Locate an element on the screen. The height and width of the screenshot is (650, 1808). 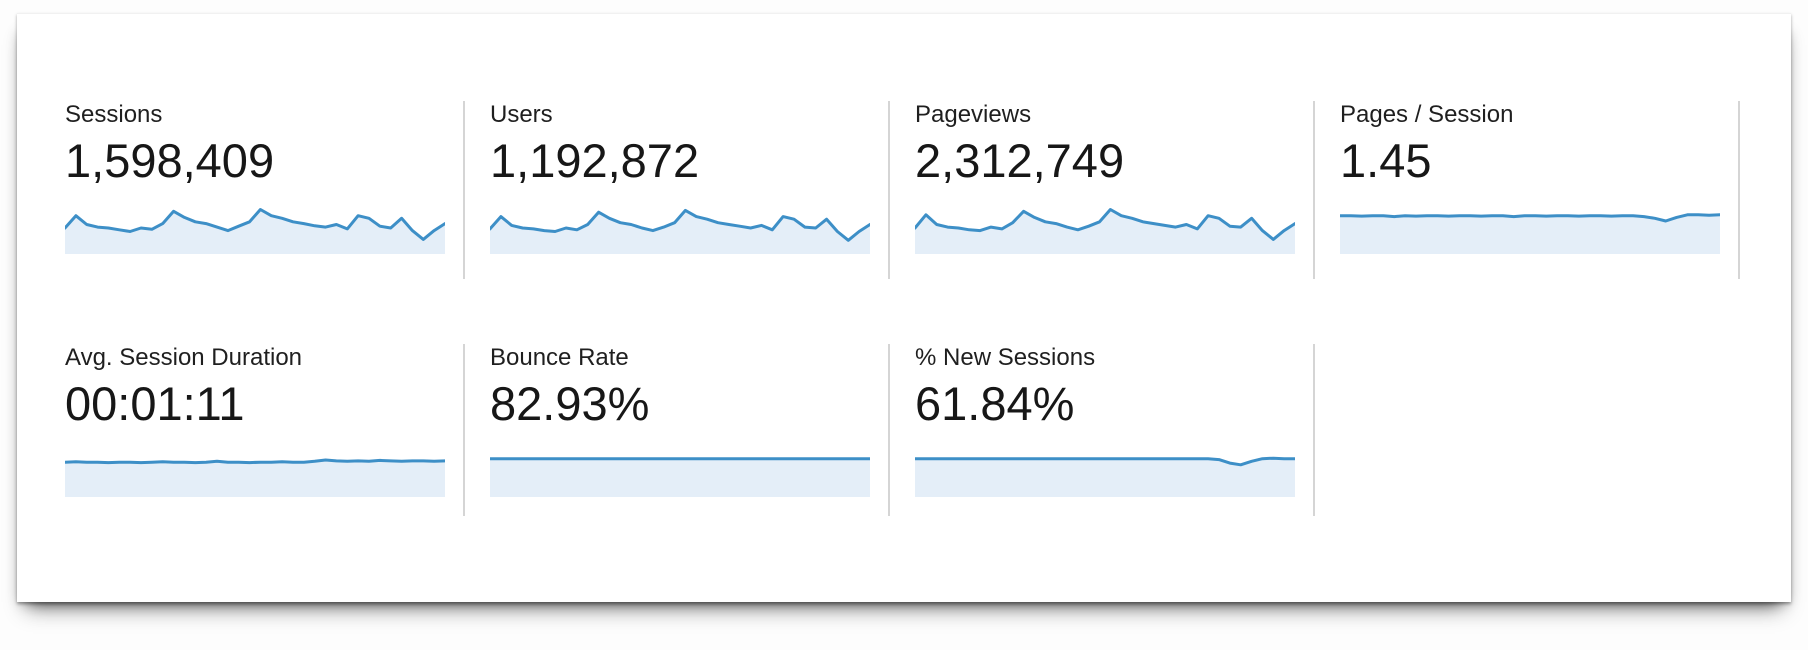
metric-value: 61.84% is located at coordinates (995, 403).